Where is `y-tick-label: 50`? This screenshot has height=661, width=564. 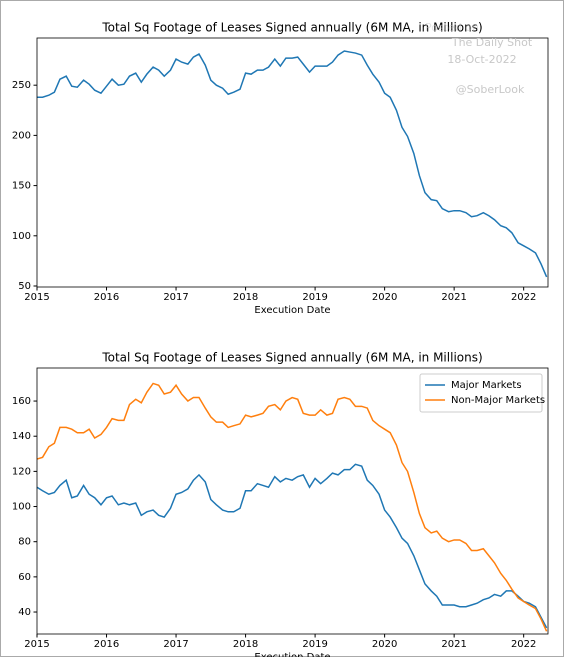 y-tick-label: 50 is located at coordinates (24, 286).